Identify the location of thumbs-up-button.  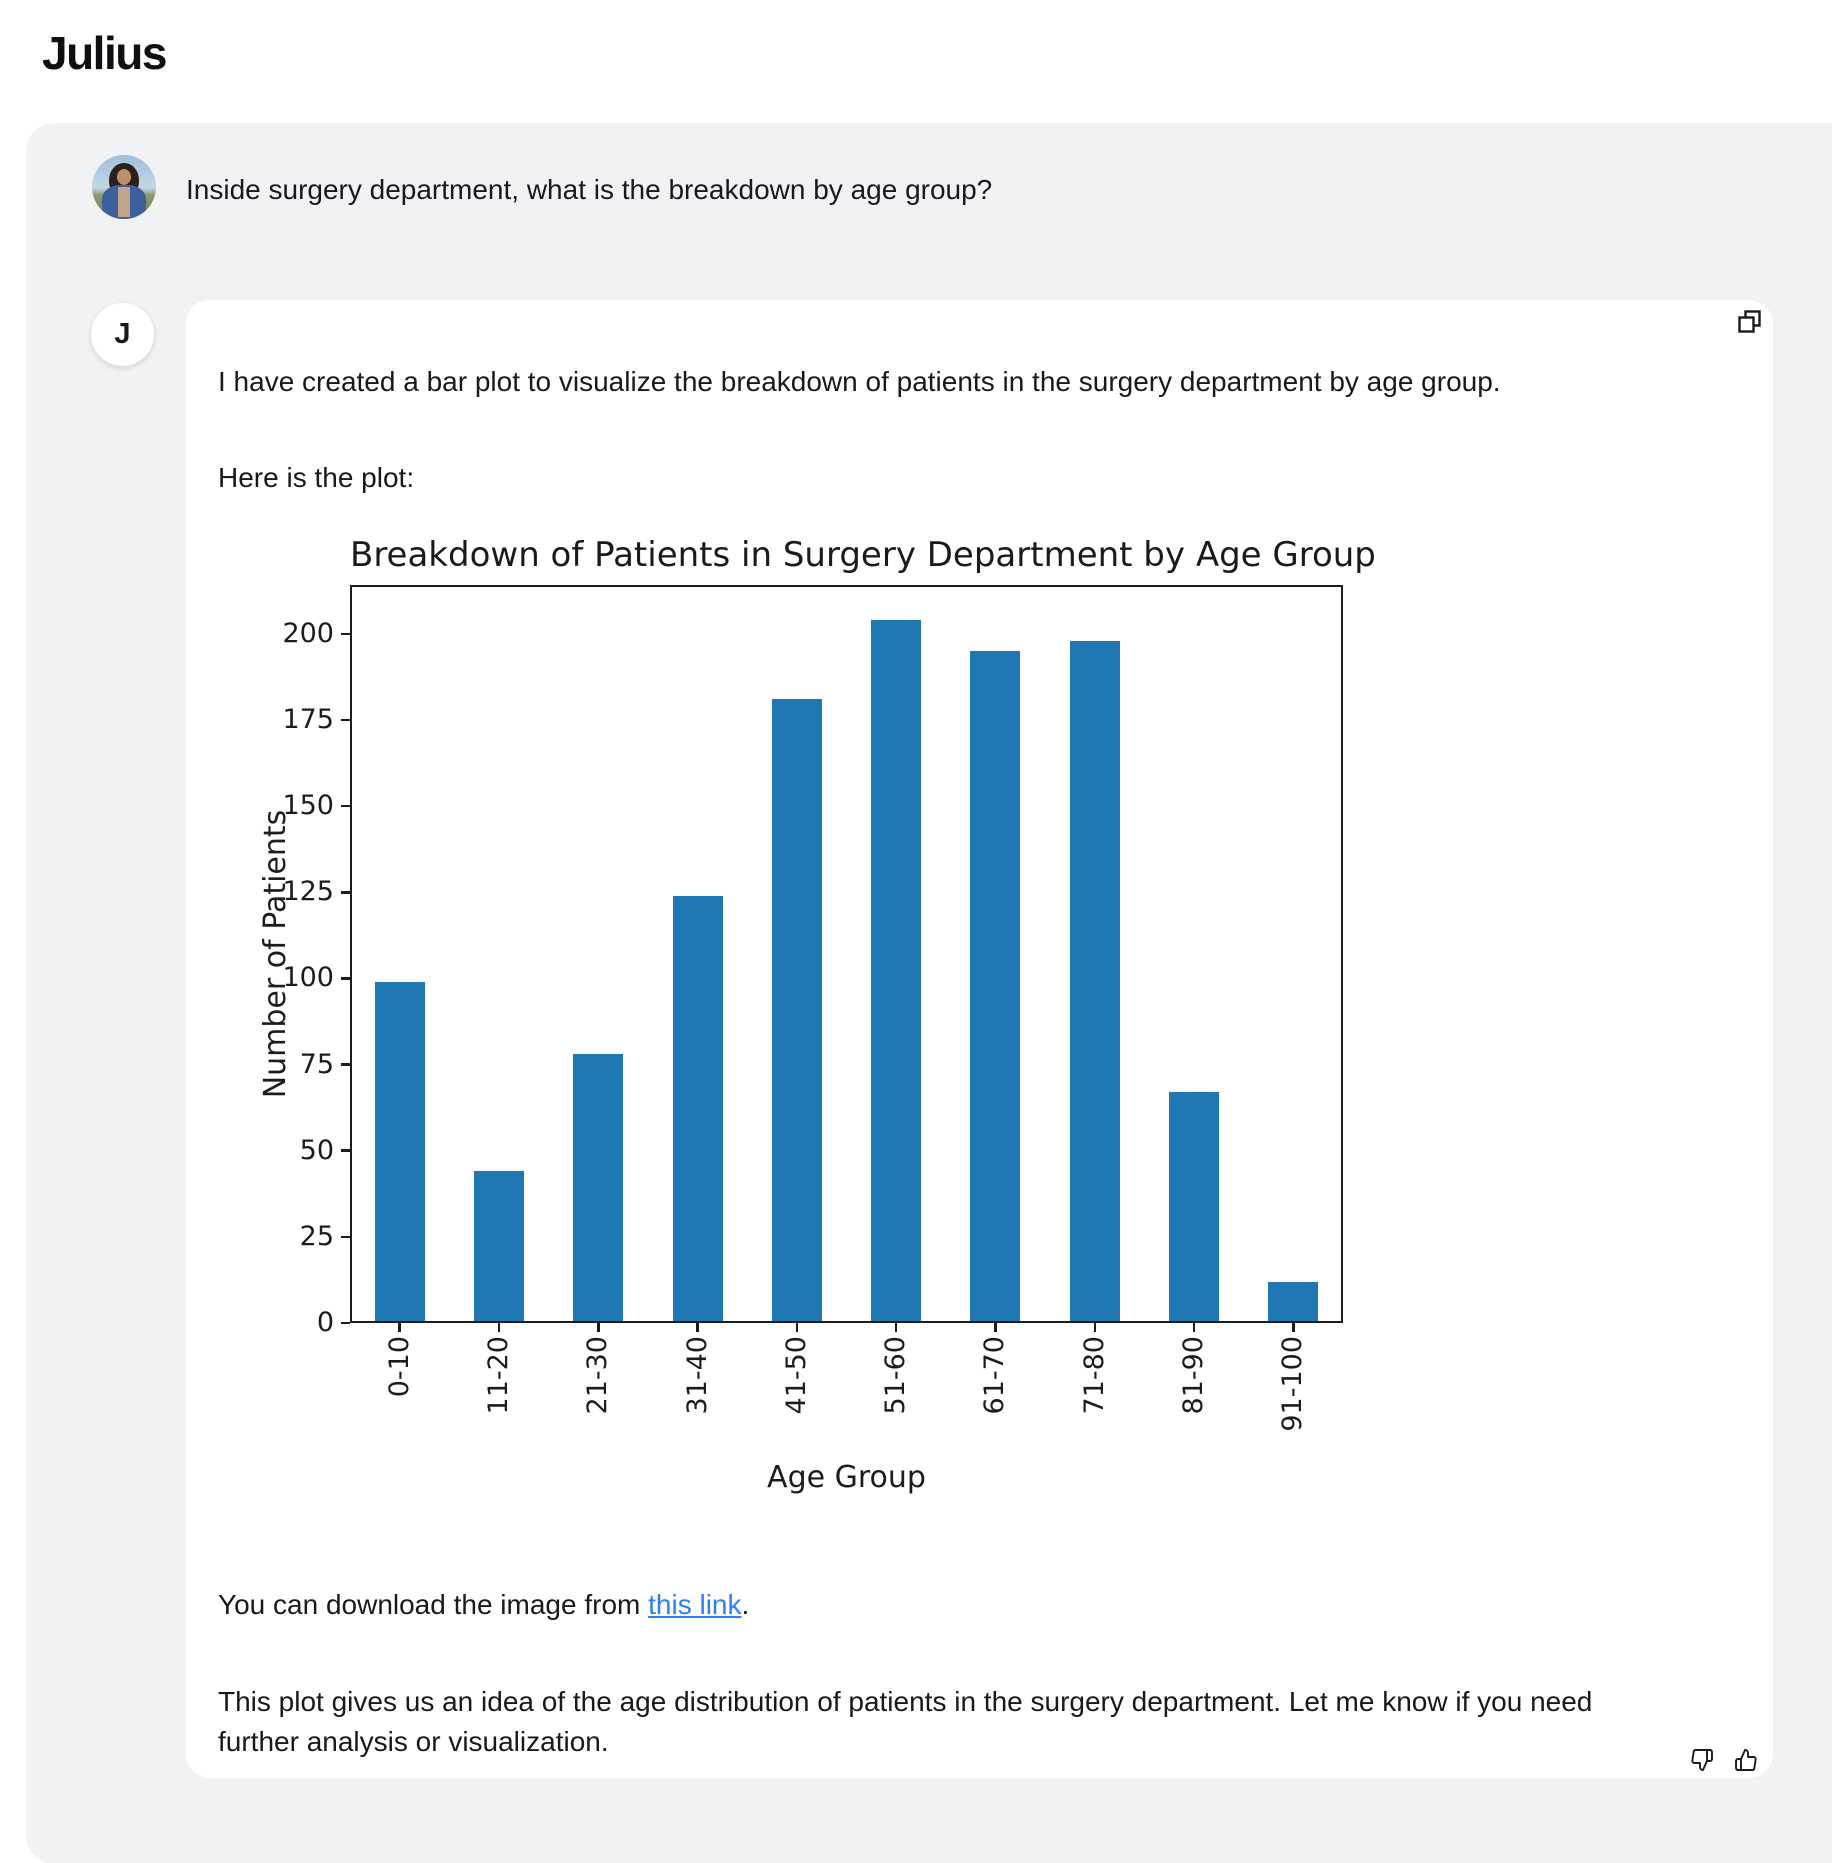
(1746, 1760).